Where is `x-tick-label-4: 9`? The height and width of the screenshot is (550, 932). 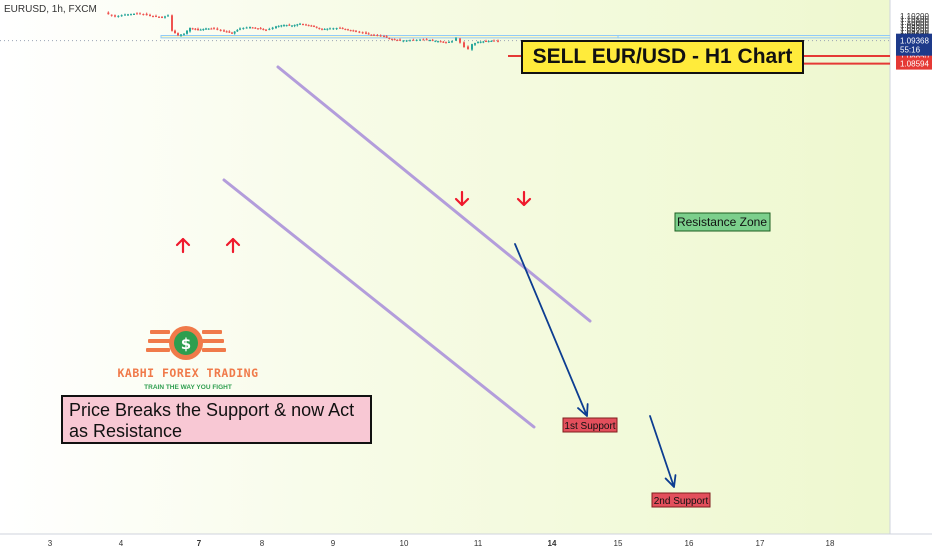
x-tick-label-4: 9 is located at coordinates (333, 543).